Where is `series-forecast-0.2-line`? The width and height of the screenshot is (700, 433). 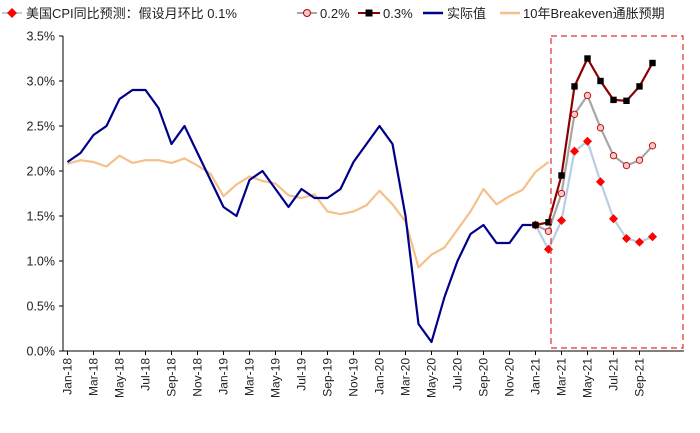
series-forecast-0.2-line is located at coordinates (594, 163).